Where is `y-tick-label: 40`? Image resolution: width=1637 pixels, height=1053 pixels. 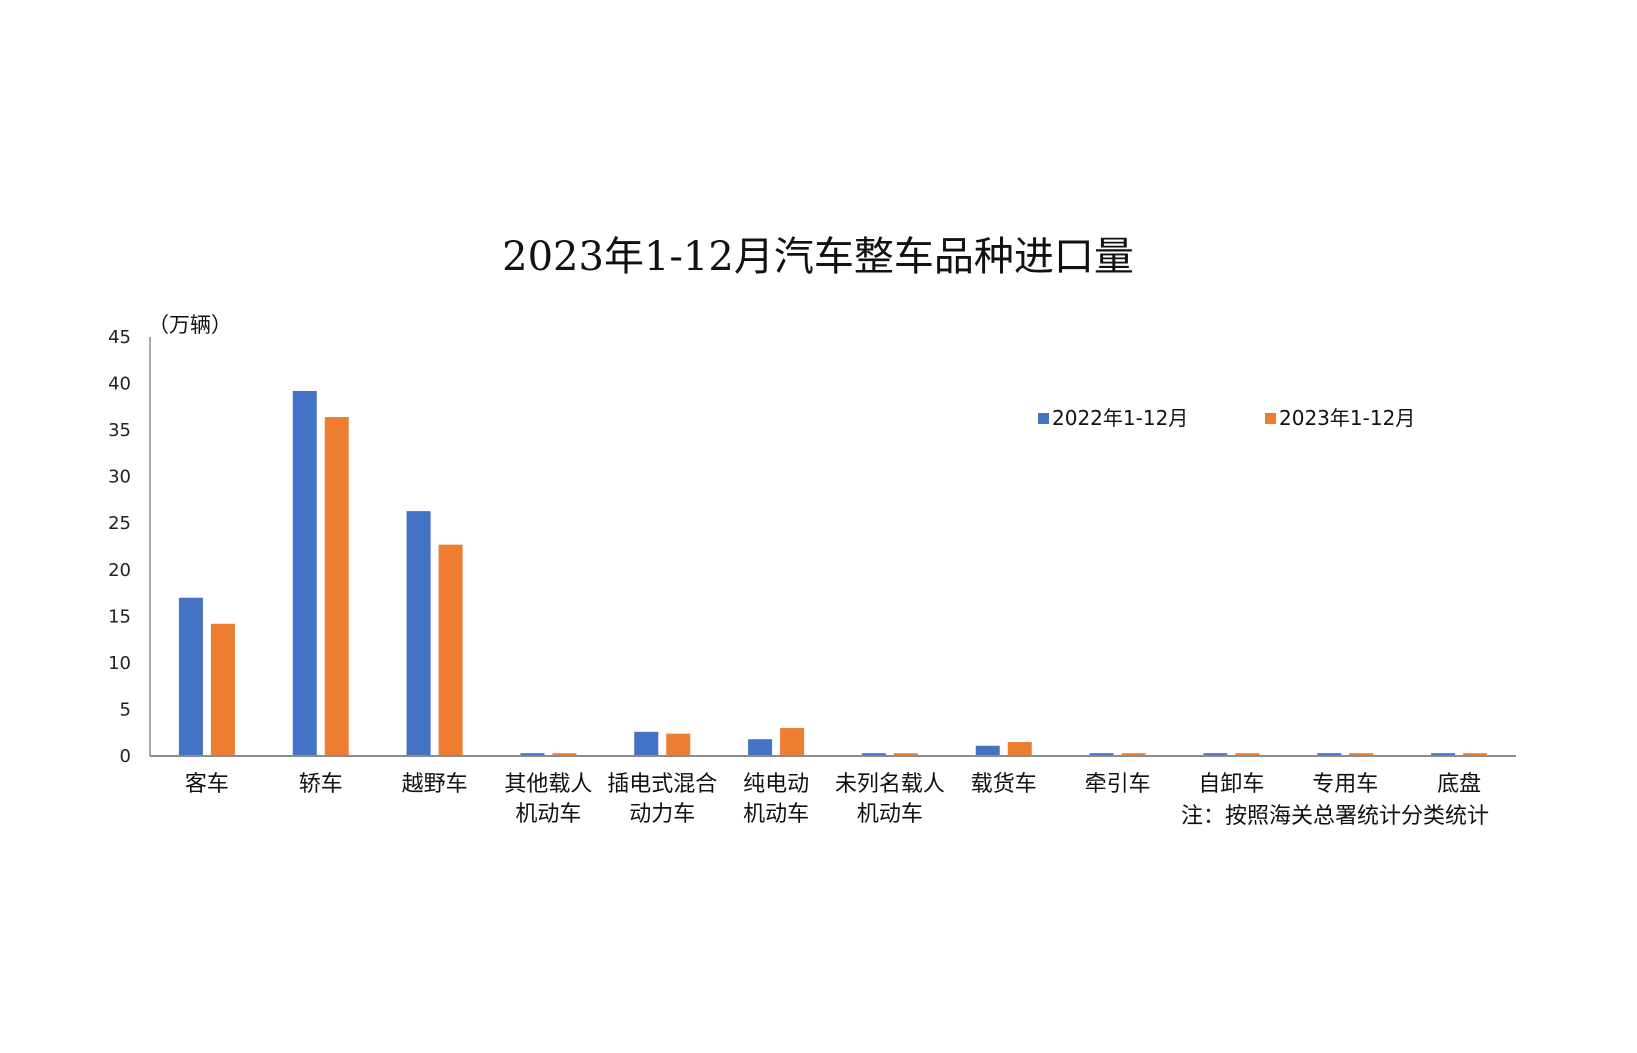 y-tick-label: 40 is located at coordinates (119, 384).